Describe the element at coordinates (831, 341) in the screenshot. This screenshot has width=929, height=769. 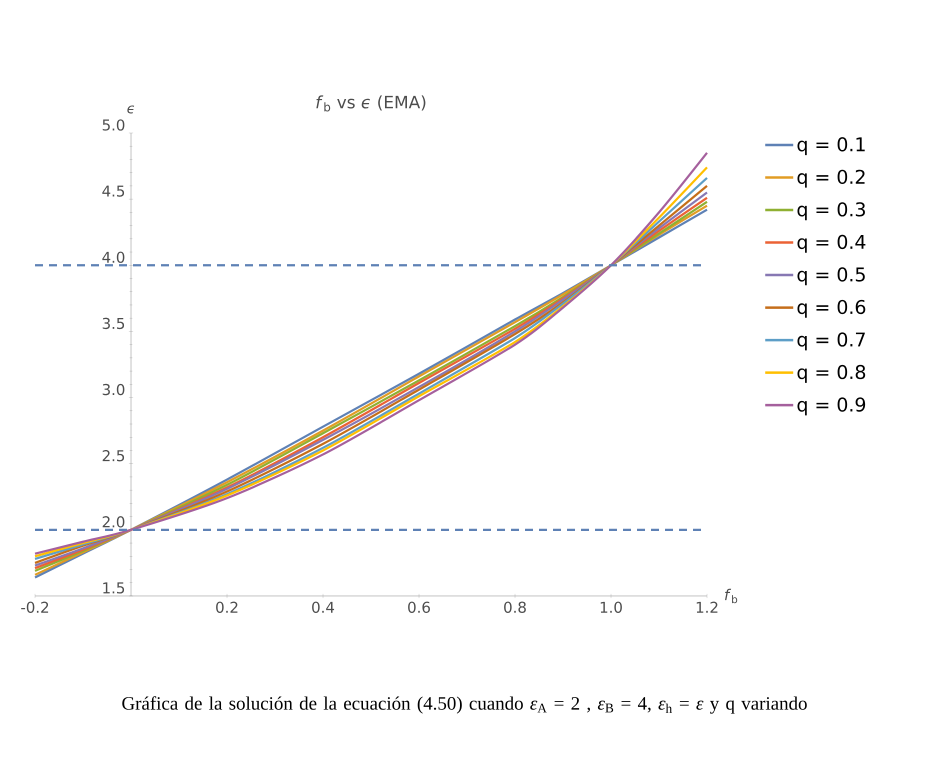
I see `legend-label: q = 0.7` at that location.